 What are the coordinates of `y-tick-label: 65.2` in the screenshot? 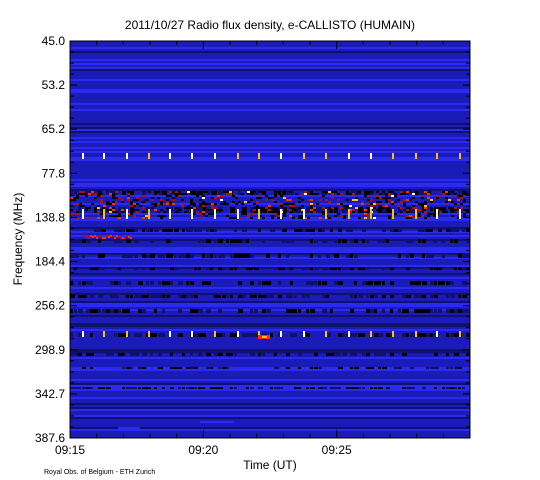 It's located at (54, 129).